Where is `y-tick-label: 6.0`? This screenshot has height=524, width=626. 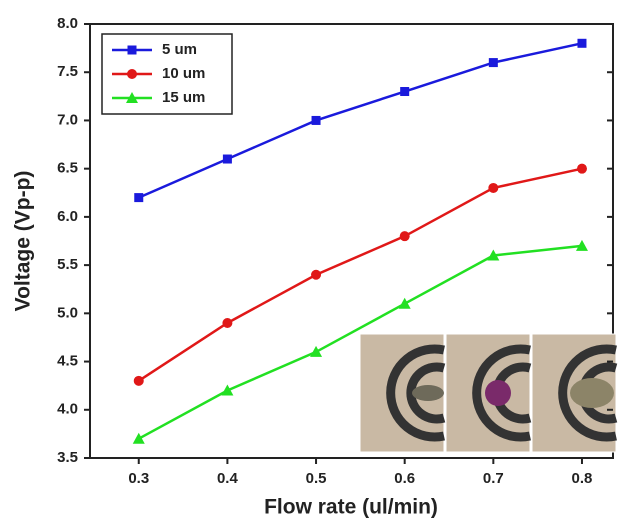 y-tick-label: 6.0 is located at coordinates (67, 216).